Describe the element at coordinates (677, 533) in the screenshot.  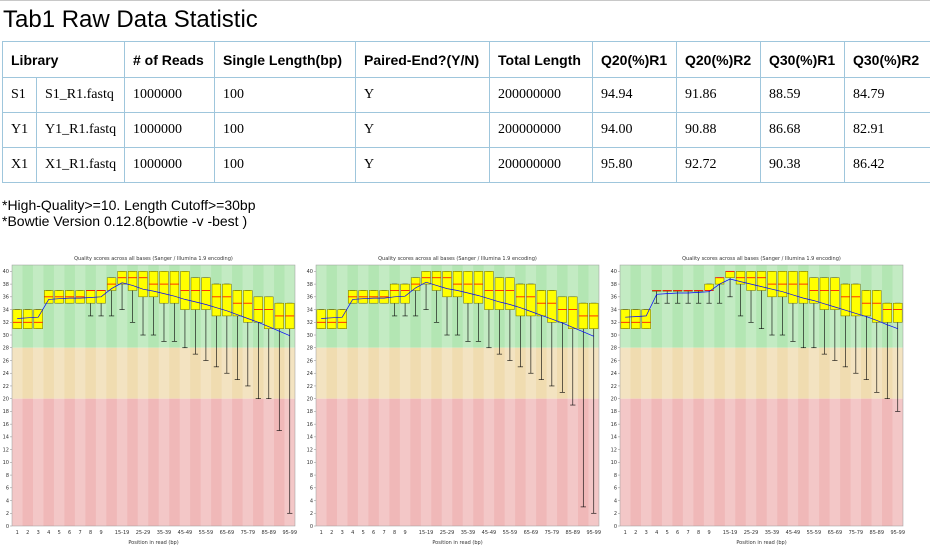
I see `x-tick-label: 6` at that location.